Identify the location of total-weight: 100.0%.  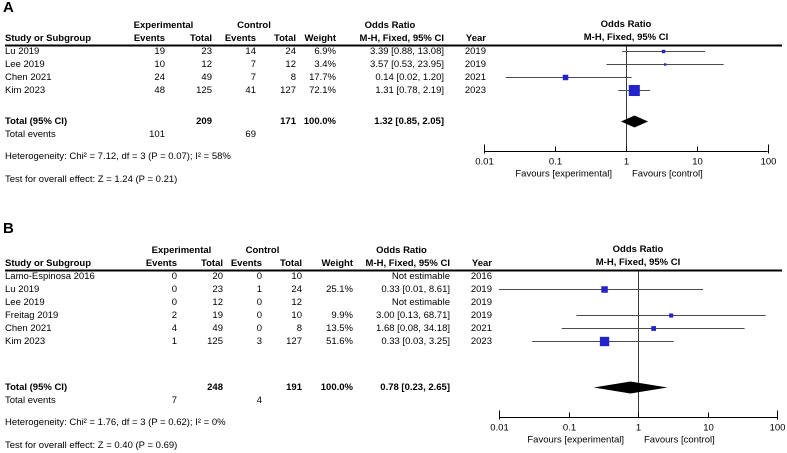
(319, 121).